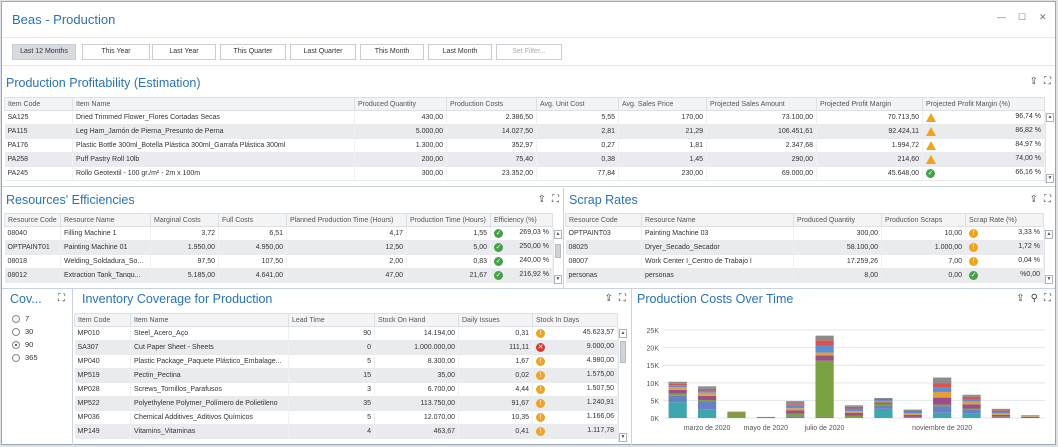  What do you see at coordinates (448, 275) in the screenshot?
I see `table-cell: 21,67` at bounding box center [448, 275].